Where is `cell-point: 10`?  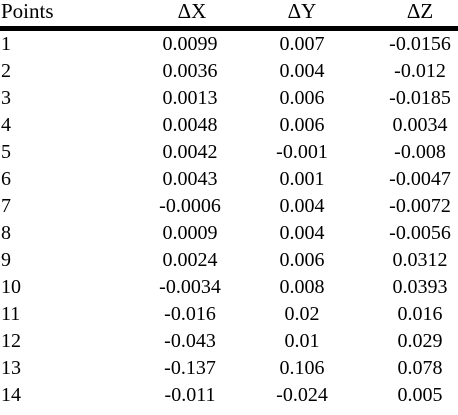 cell-point: 10 is located at coordinates (11, 287).